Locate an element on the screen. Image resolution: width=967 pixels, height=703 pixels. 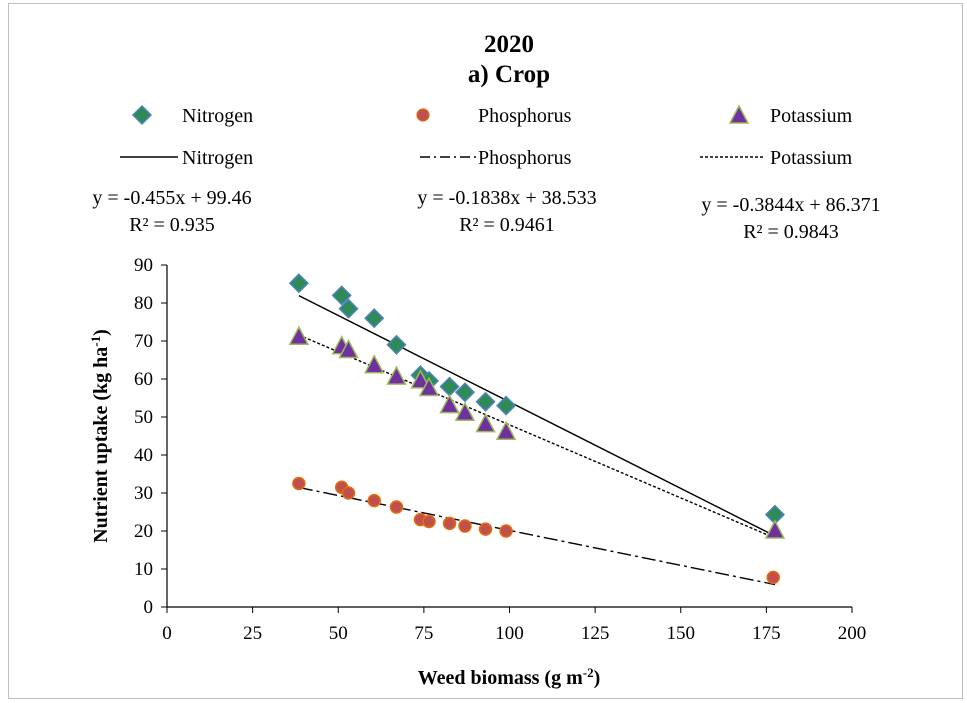
legend-item-phosphorus-line: Phosphorus is located at coordinates (496, 158).